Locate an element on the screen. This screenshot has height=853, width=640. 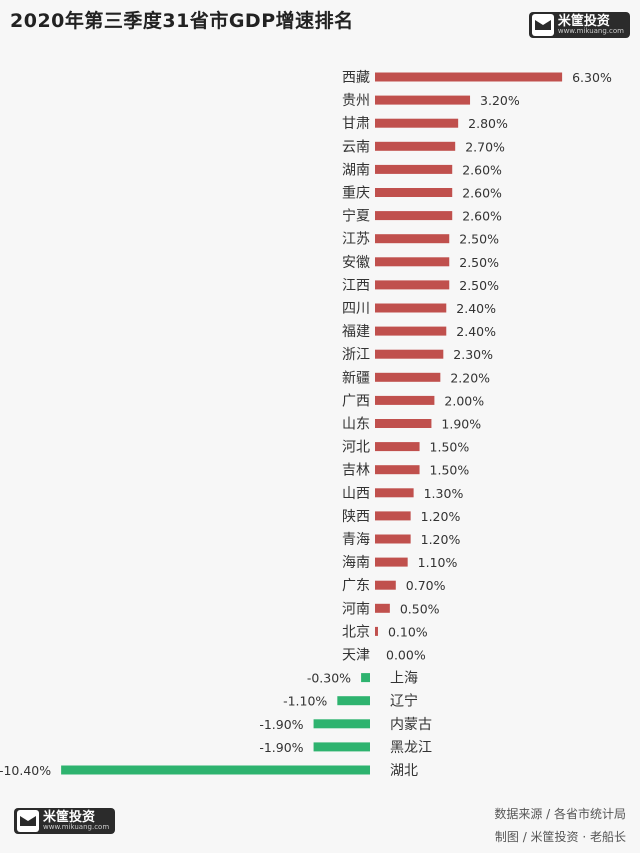
value-label: 0.10% is located at coordinates (408, 631).